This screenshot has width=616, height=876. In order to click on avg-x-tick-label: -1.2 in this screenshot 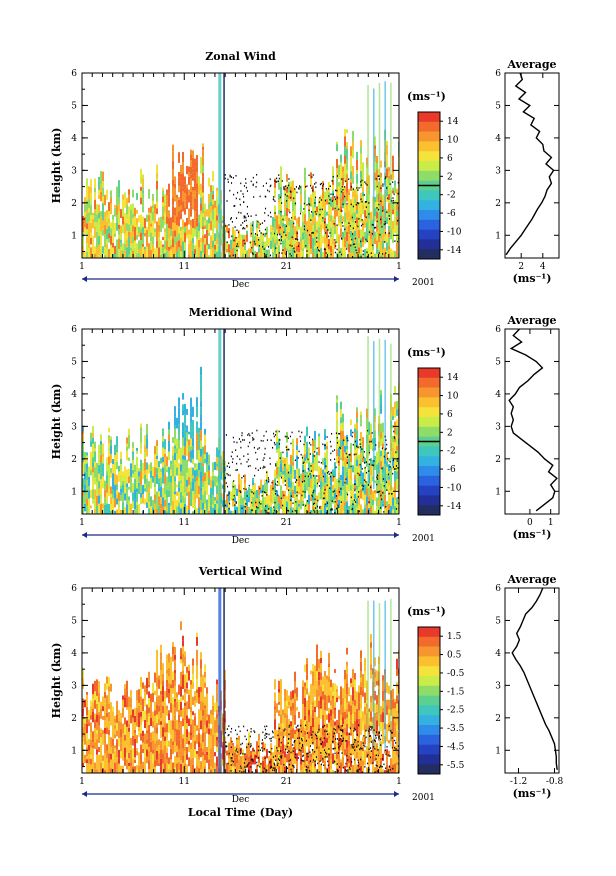, I will do `click(518, 782)`.